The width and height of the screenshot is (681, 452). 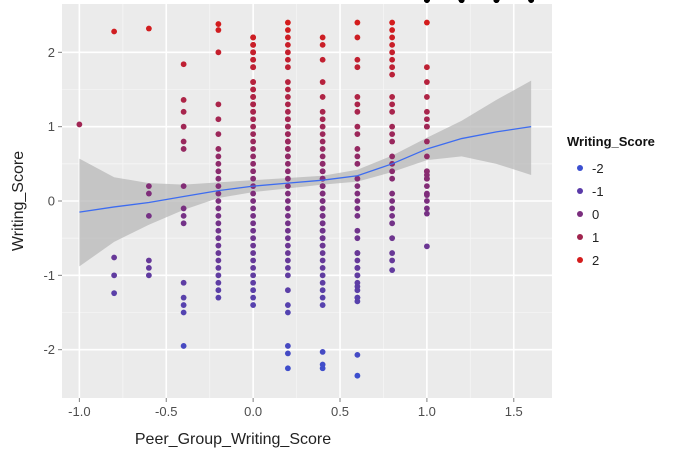 What do you see at coordinates (79, 411) in the screenshot?
I see `x-tick-label: -1.0` at bounding box center [79, 411].